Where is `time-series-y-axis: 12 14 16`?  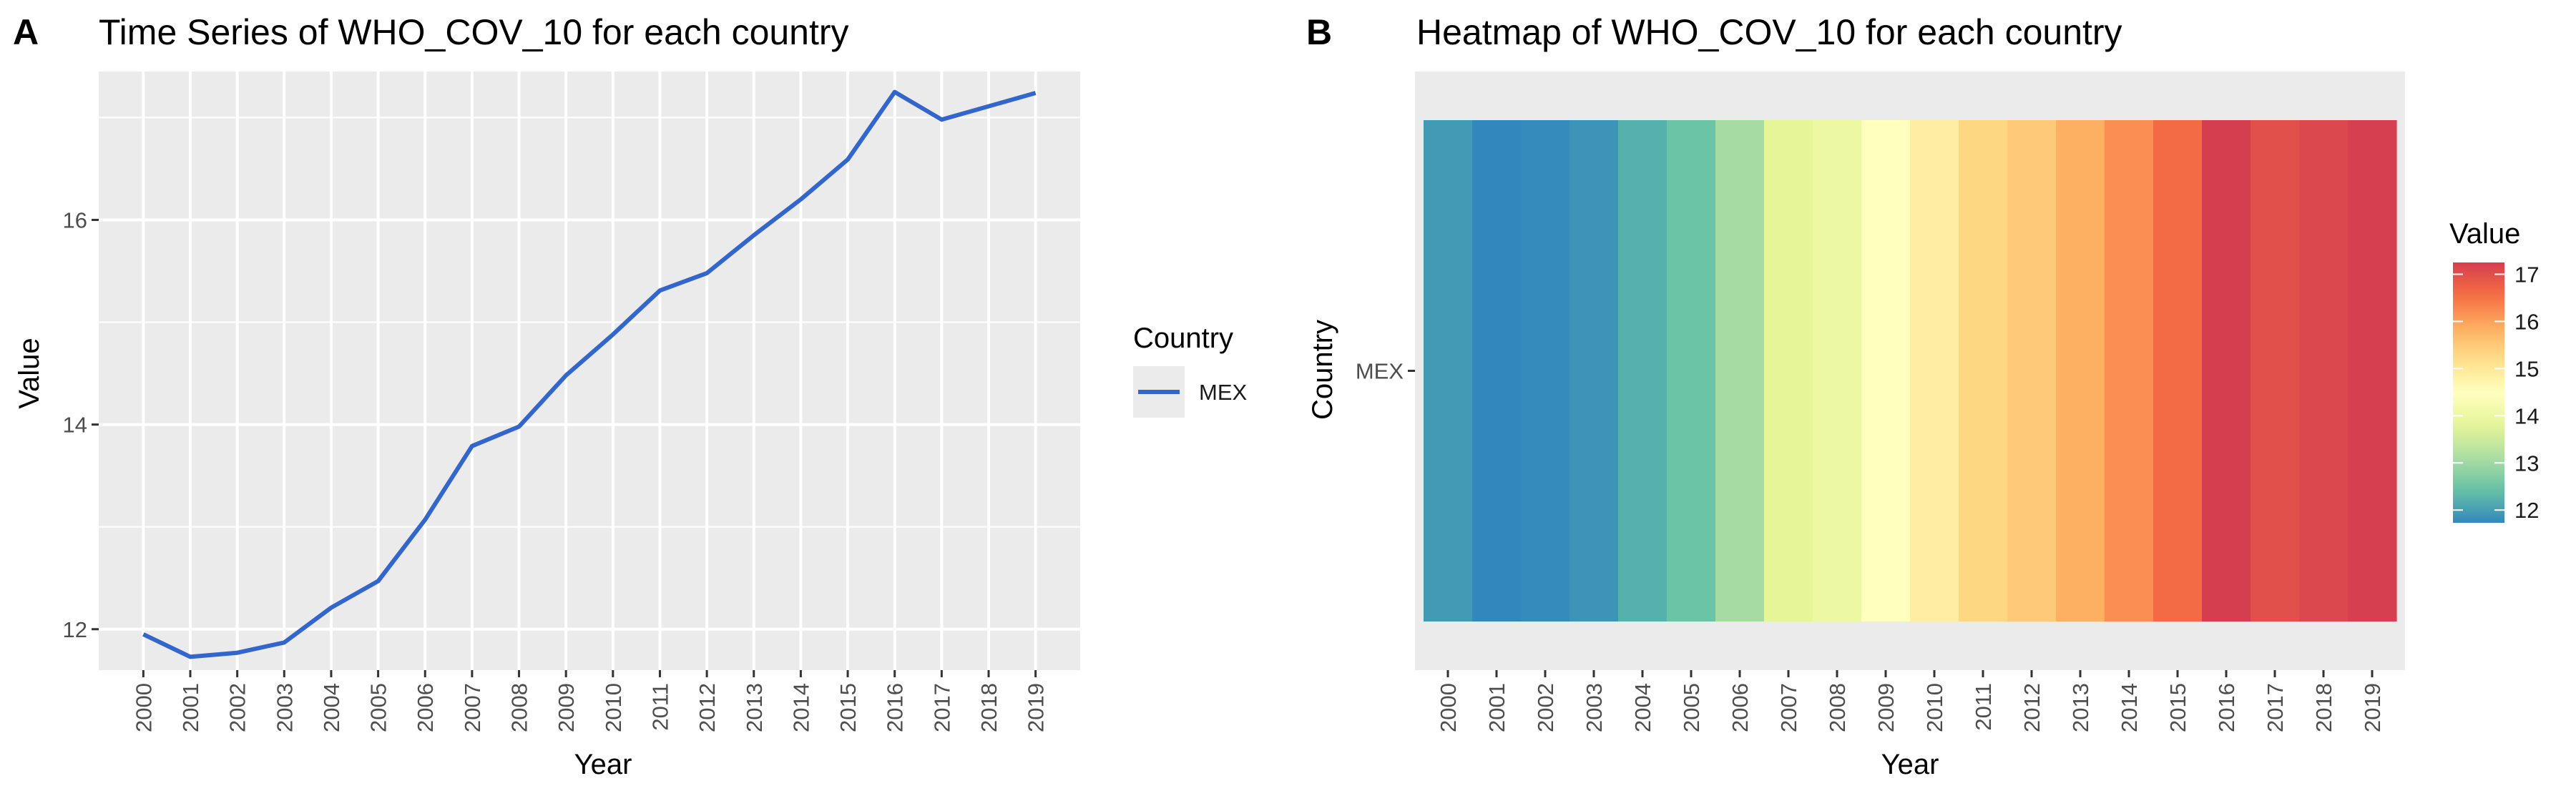 time-series-y-axis: 12 14 16 is located at coordinates (81, 424).